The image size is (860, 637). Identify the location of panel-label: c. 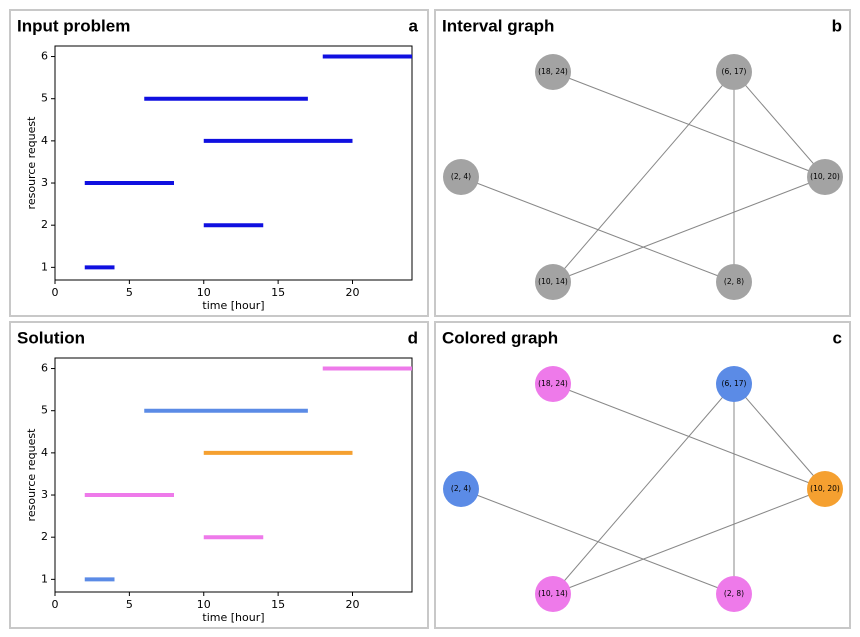
(837, 337).